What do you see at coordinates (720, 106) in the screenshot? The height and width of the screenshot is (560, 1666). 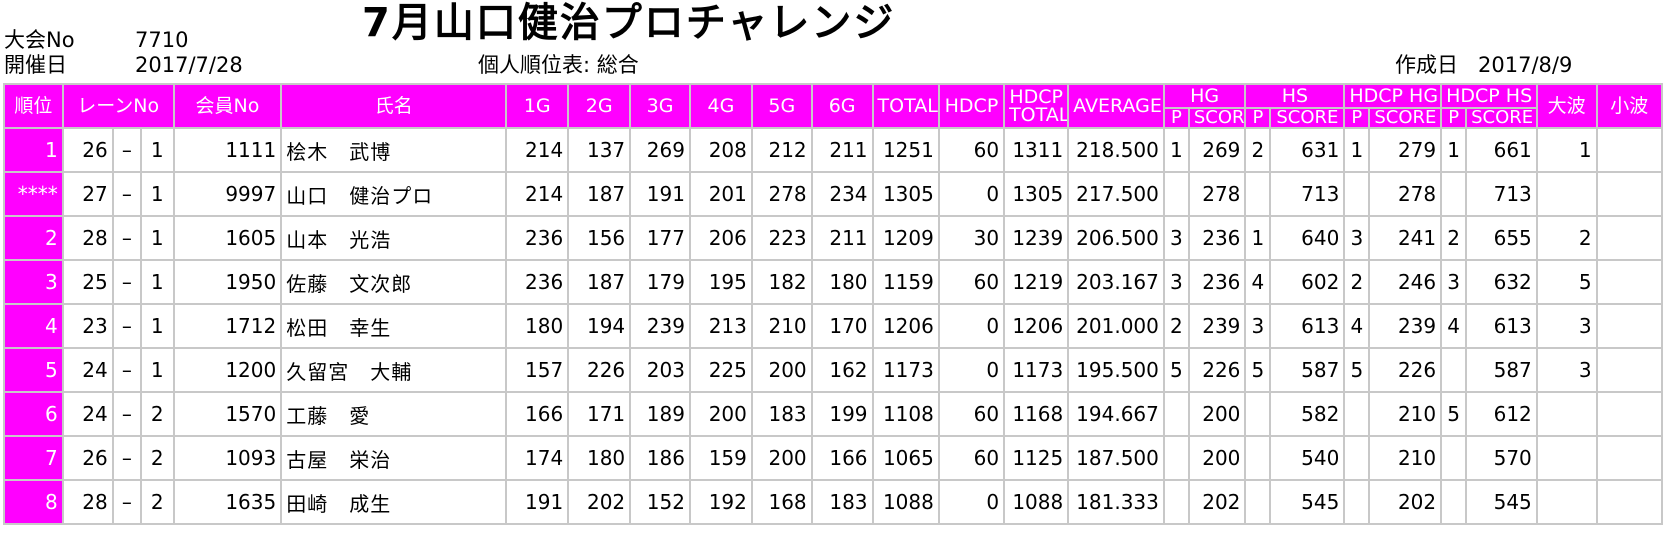 I see `col-4g: 4G` at bounding box center [720, 106].